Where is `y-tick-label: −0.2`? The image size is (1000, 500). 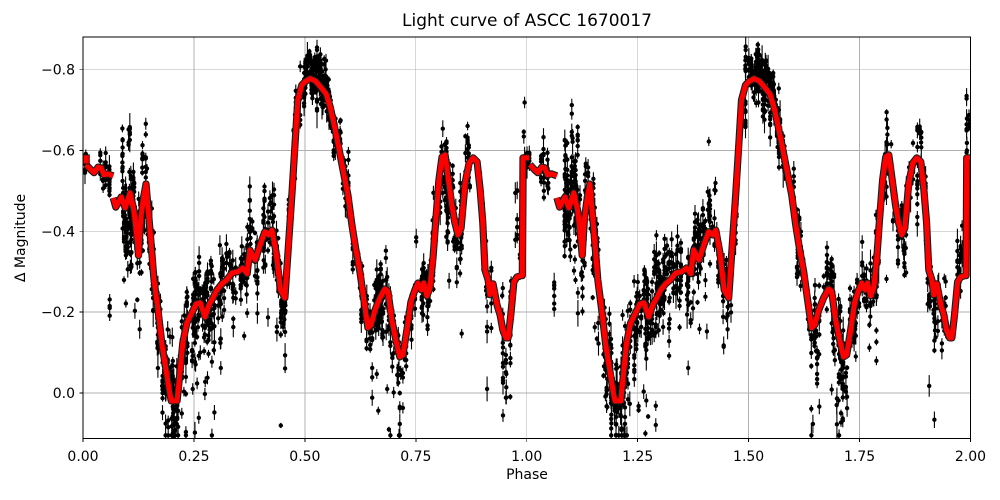 y-tick-label: −0.2 is located at coordinates (58, 313).